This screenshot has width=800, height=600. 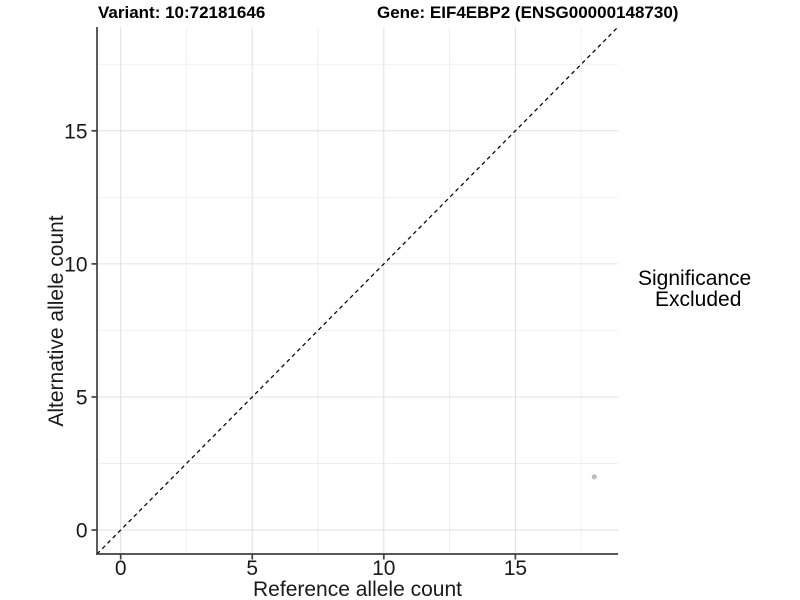 What do you see at coordinates (645, 299) in the screenshot?
I see `legend-marker-circle-icon` at bounding box center [645, 299].